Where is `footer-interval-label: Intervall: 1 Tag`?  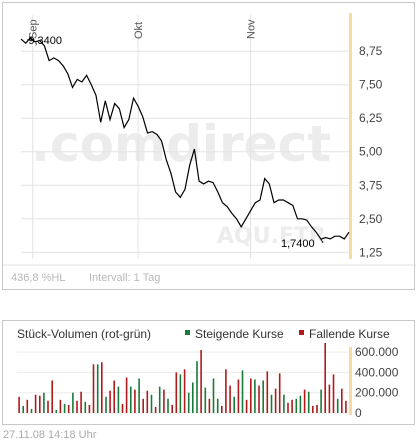
footer-interval-label: Intervall: 1 Tag is located at coordinates (124, 278).